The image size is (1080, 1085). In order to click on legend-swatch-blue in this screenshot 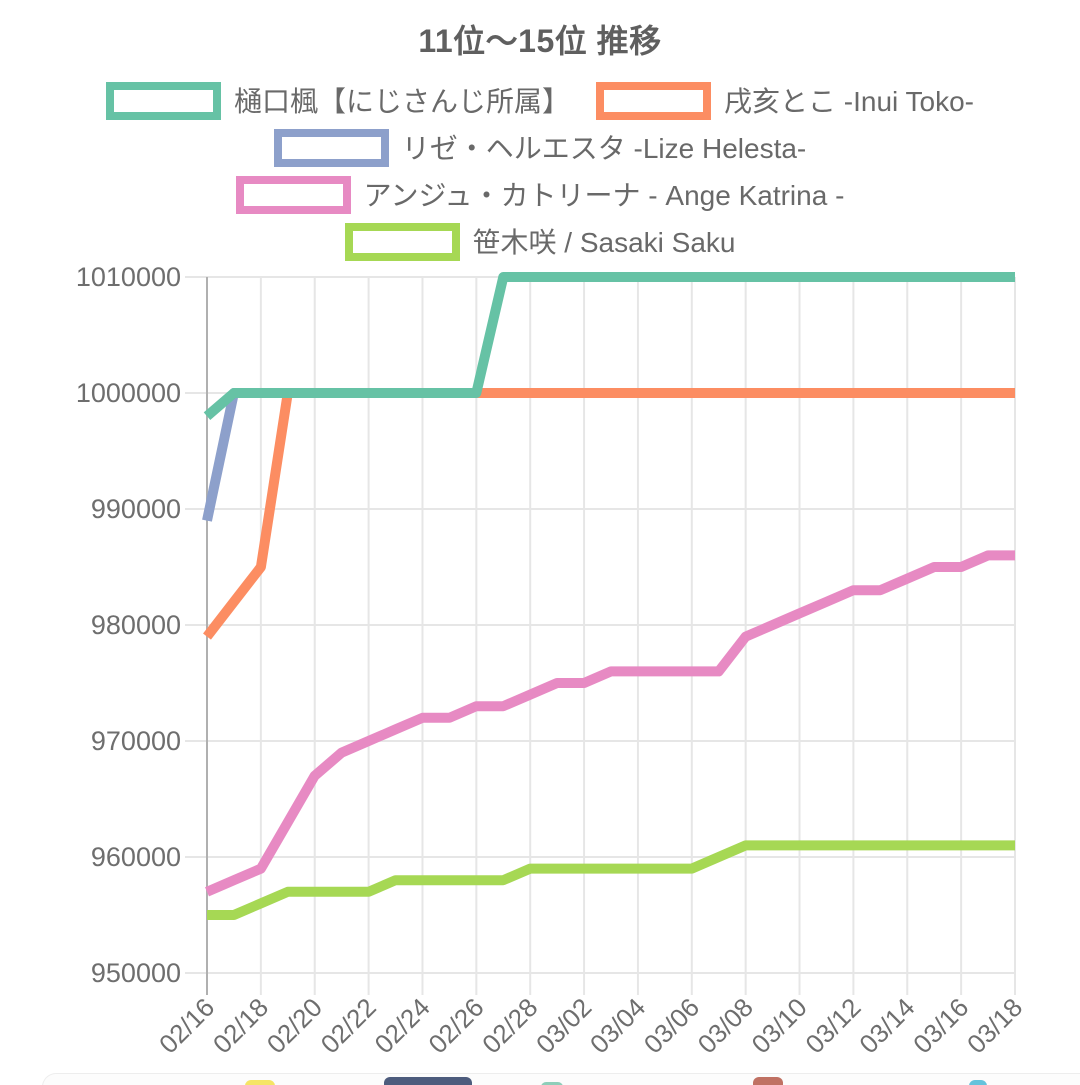, I will do `click(331, 148)`.